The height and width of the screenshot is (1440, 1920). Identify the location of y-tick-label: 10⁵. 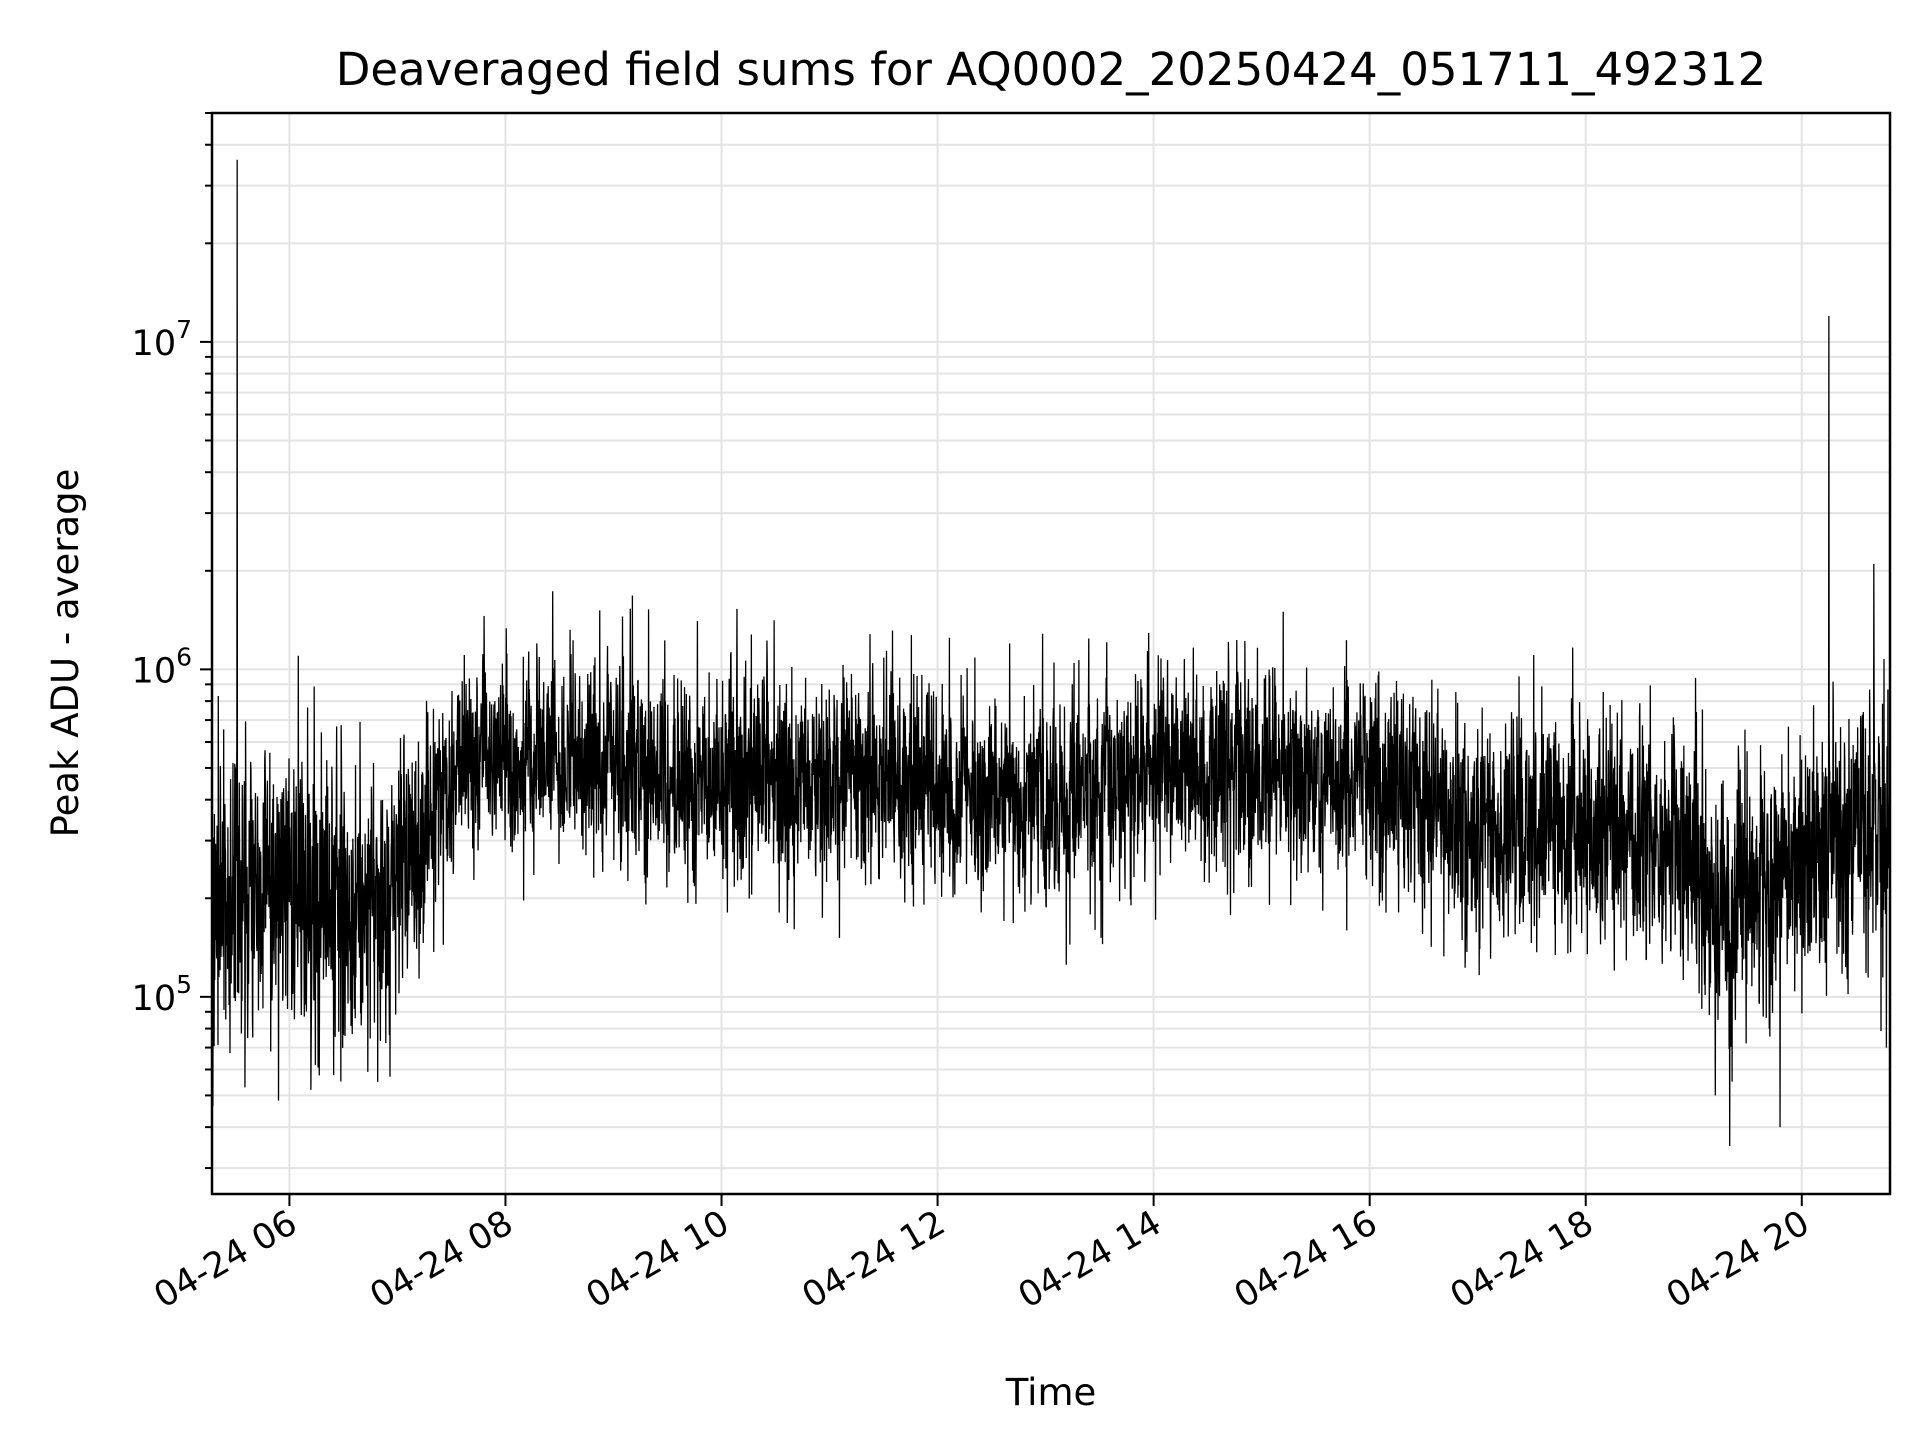
(162, 994).